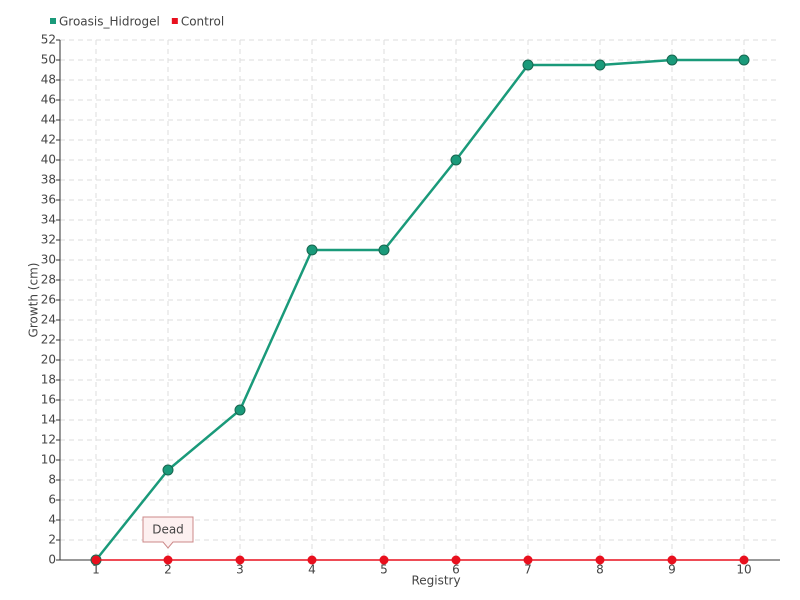 The height and width of the screenshot is (600, 800). I want to click on x-tick-label: 8, so click(600, 570).